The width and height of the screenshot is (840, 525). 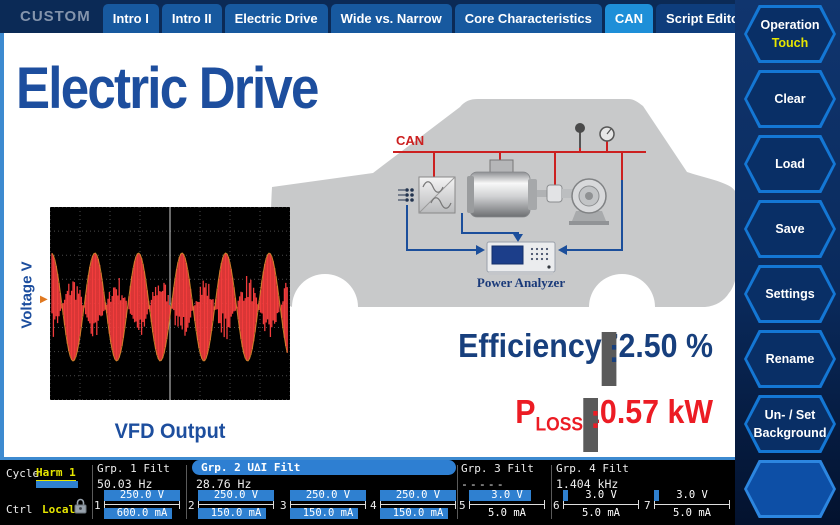 I want to click on pwm-waveform, so click(x=169, y=307).